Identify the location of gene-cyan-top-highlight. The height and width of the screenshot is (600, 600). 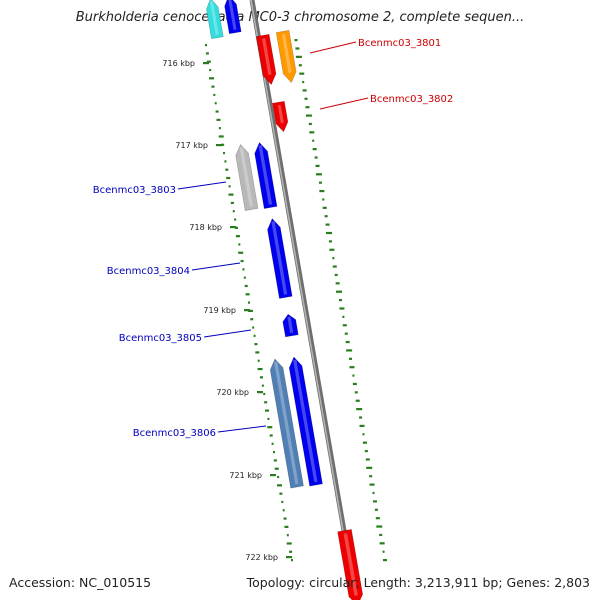
(214, 17).